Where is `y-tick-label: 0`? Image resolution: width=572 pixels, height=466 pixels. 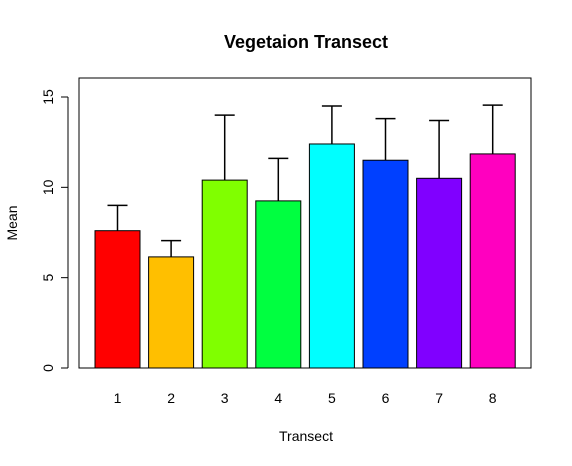
y-tick-label: 0 is located at coordinates (48, 368).